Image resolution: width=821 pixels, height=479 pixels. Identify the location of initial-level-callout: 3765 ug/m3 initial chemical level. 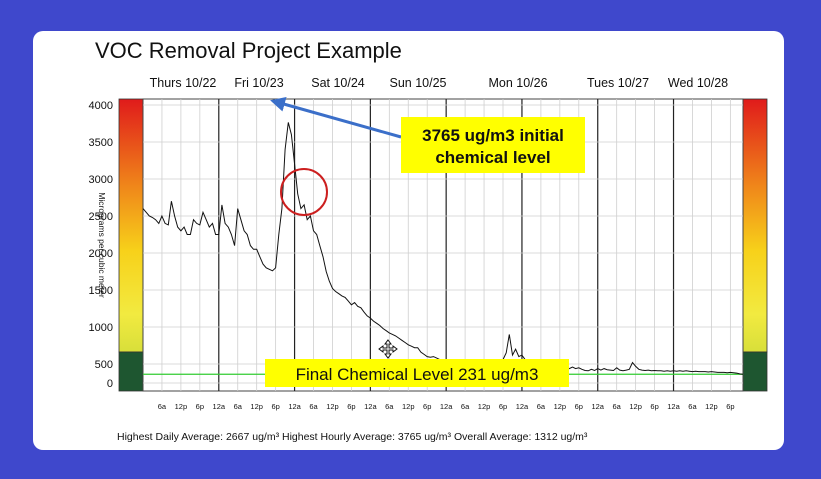
(493, 145).